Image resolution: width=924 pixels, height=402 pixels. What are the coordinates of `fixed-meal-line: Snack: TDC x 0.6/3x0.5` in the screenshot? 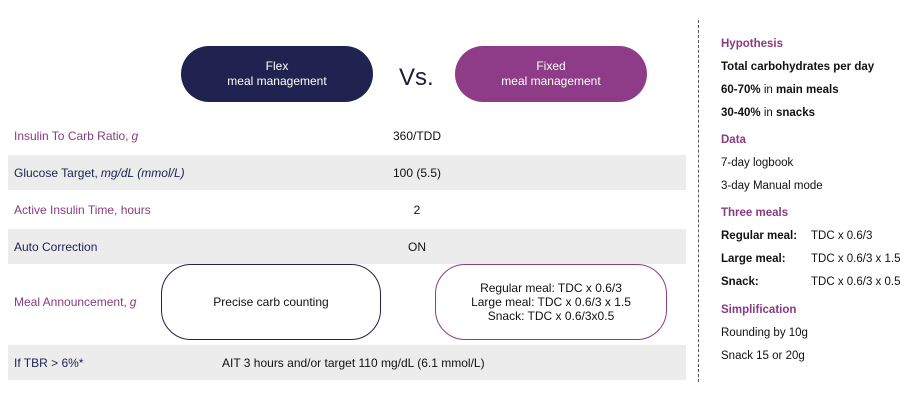 It's located at (551, 316).